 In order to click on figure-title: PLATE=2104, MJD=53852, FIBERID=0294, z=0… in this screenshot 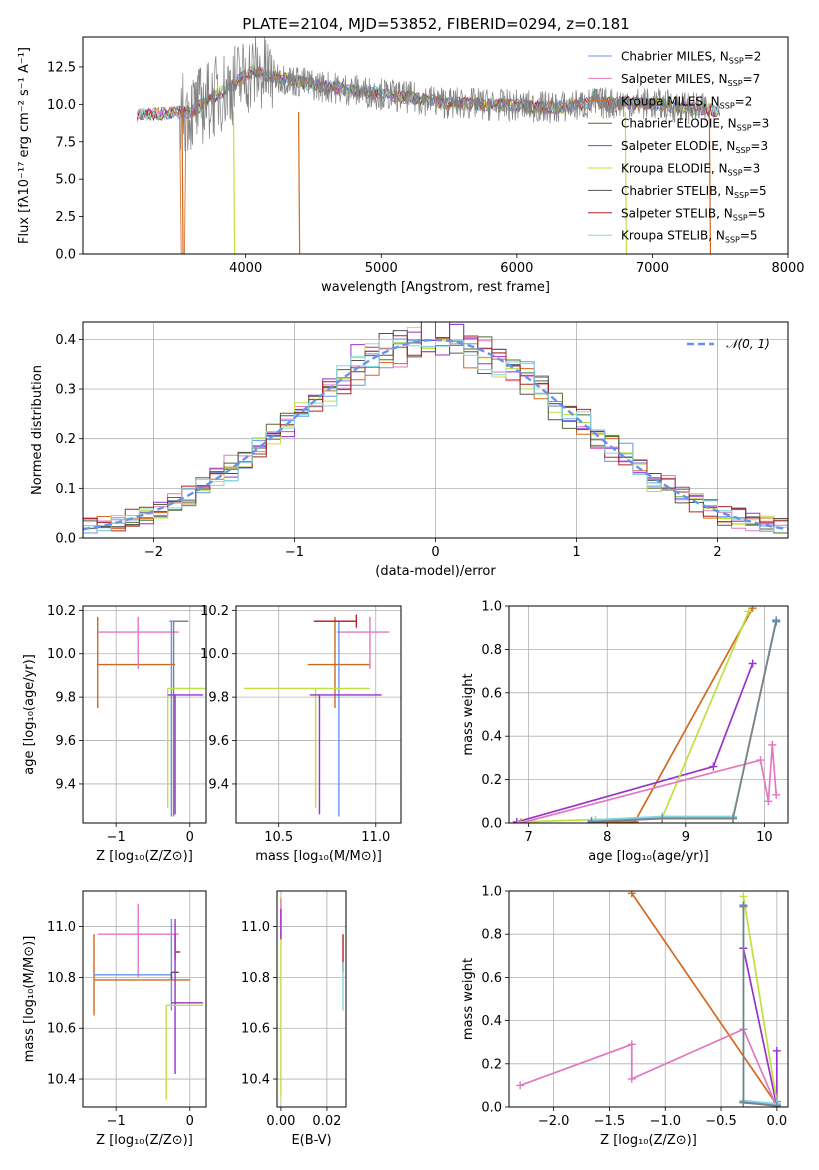, I will do `click(435, 24)`.